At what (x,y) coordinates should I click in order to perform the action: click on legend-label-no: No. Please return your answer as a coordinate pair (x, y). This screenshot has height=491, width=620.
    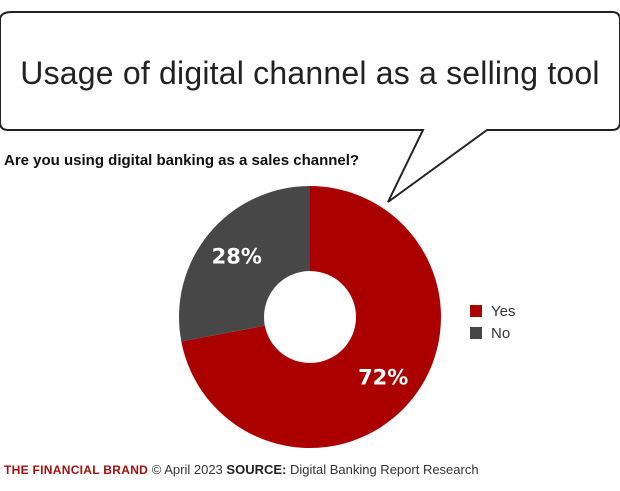
    Looking at the image, I should click on (501, 333).